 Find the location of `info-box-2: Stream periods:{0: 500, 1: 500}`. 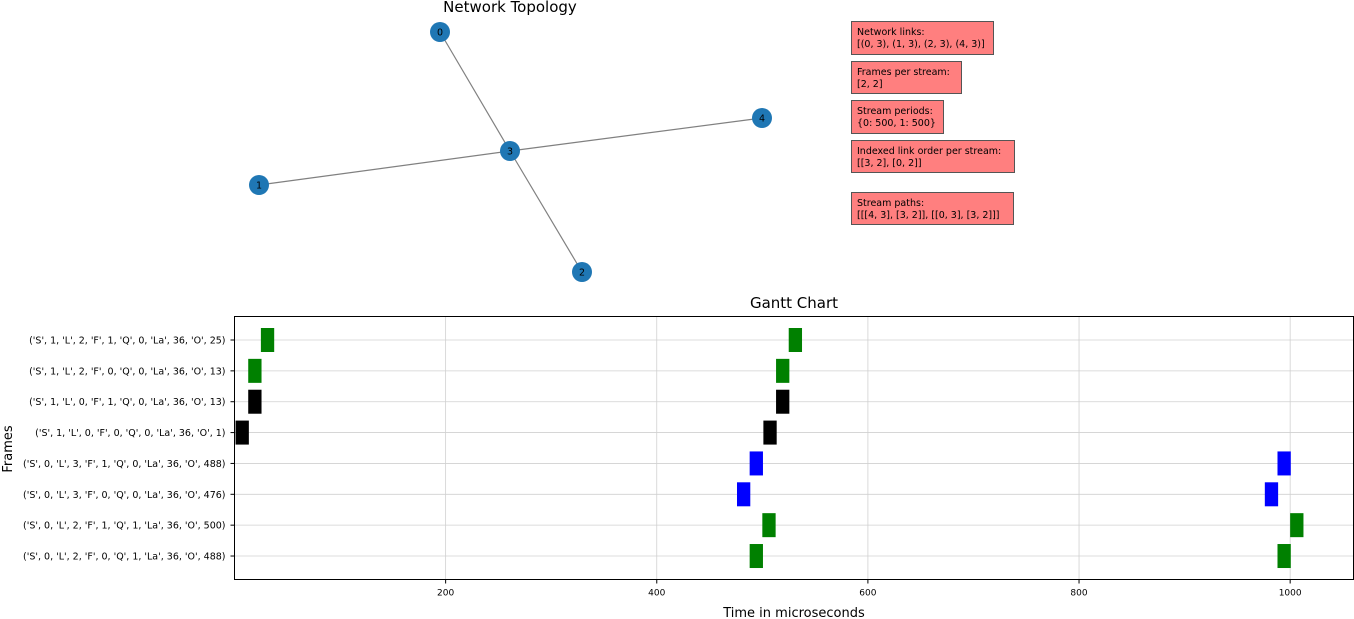

info-box-2: Stream periods:{0: 500, 1: 500} is located at coordinates (897, 117).